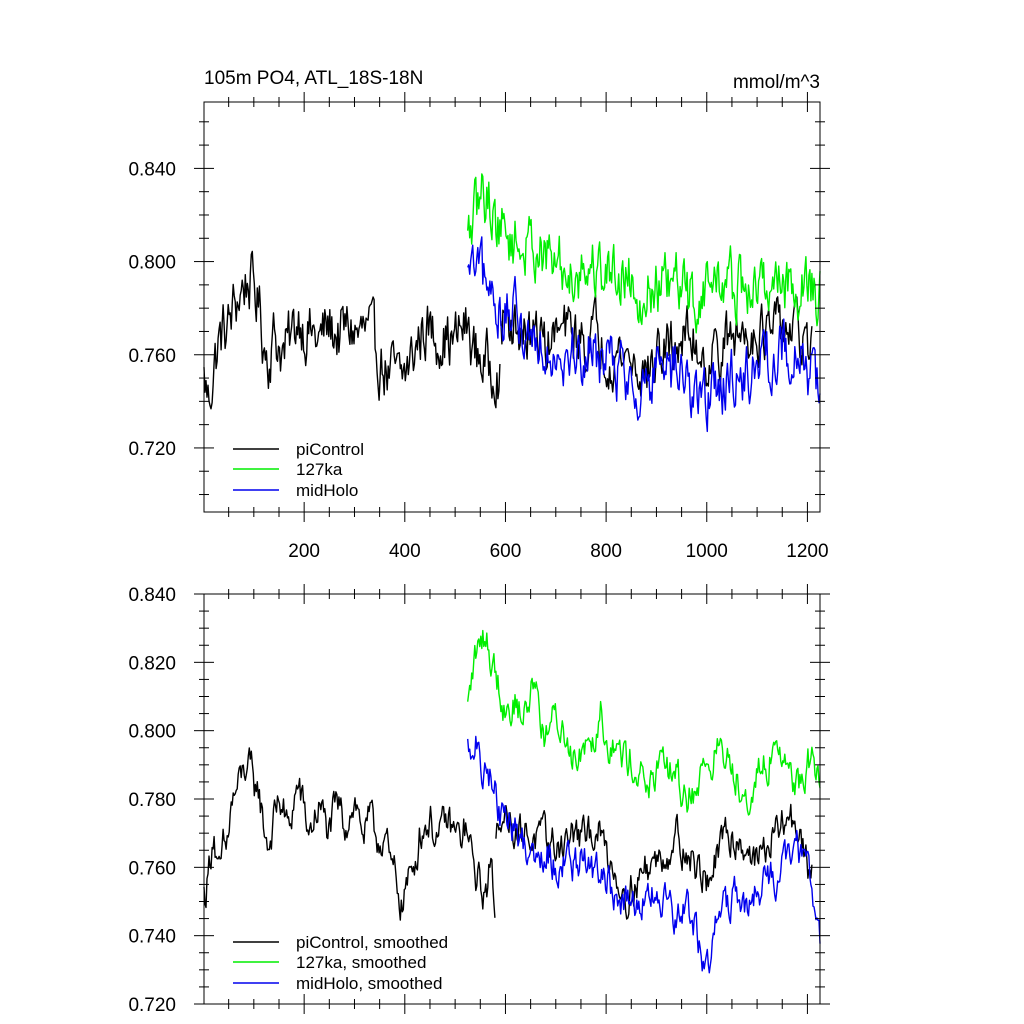  Describe the element at coordinates (644, 854) in the screenshot. I see `bottom-series-line-midholo` at that location.